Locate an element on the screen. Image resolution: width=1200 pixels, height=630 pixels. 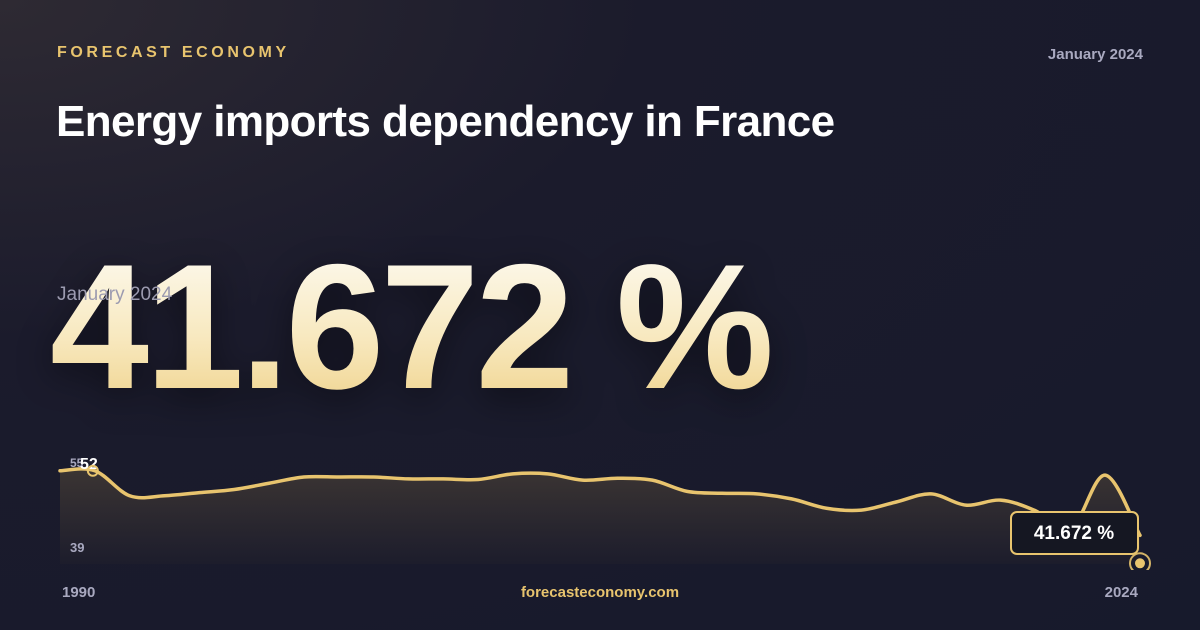
y-tick-label: 39 is located at coordinates (77, 547).